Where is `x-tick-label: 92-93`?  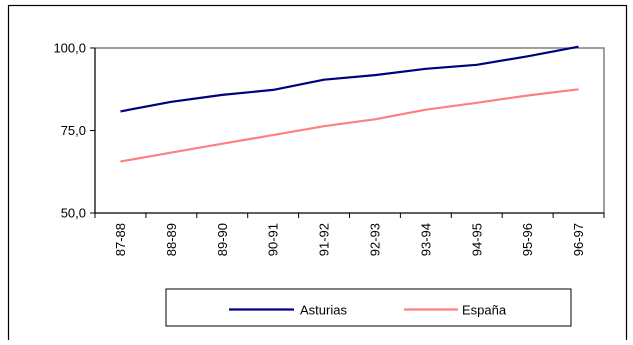
x-tick-label: 92-93 is located at coordinates (374, 239).